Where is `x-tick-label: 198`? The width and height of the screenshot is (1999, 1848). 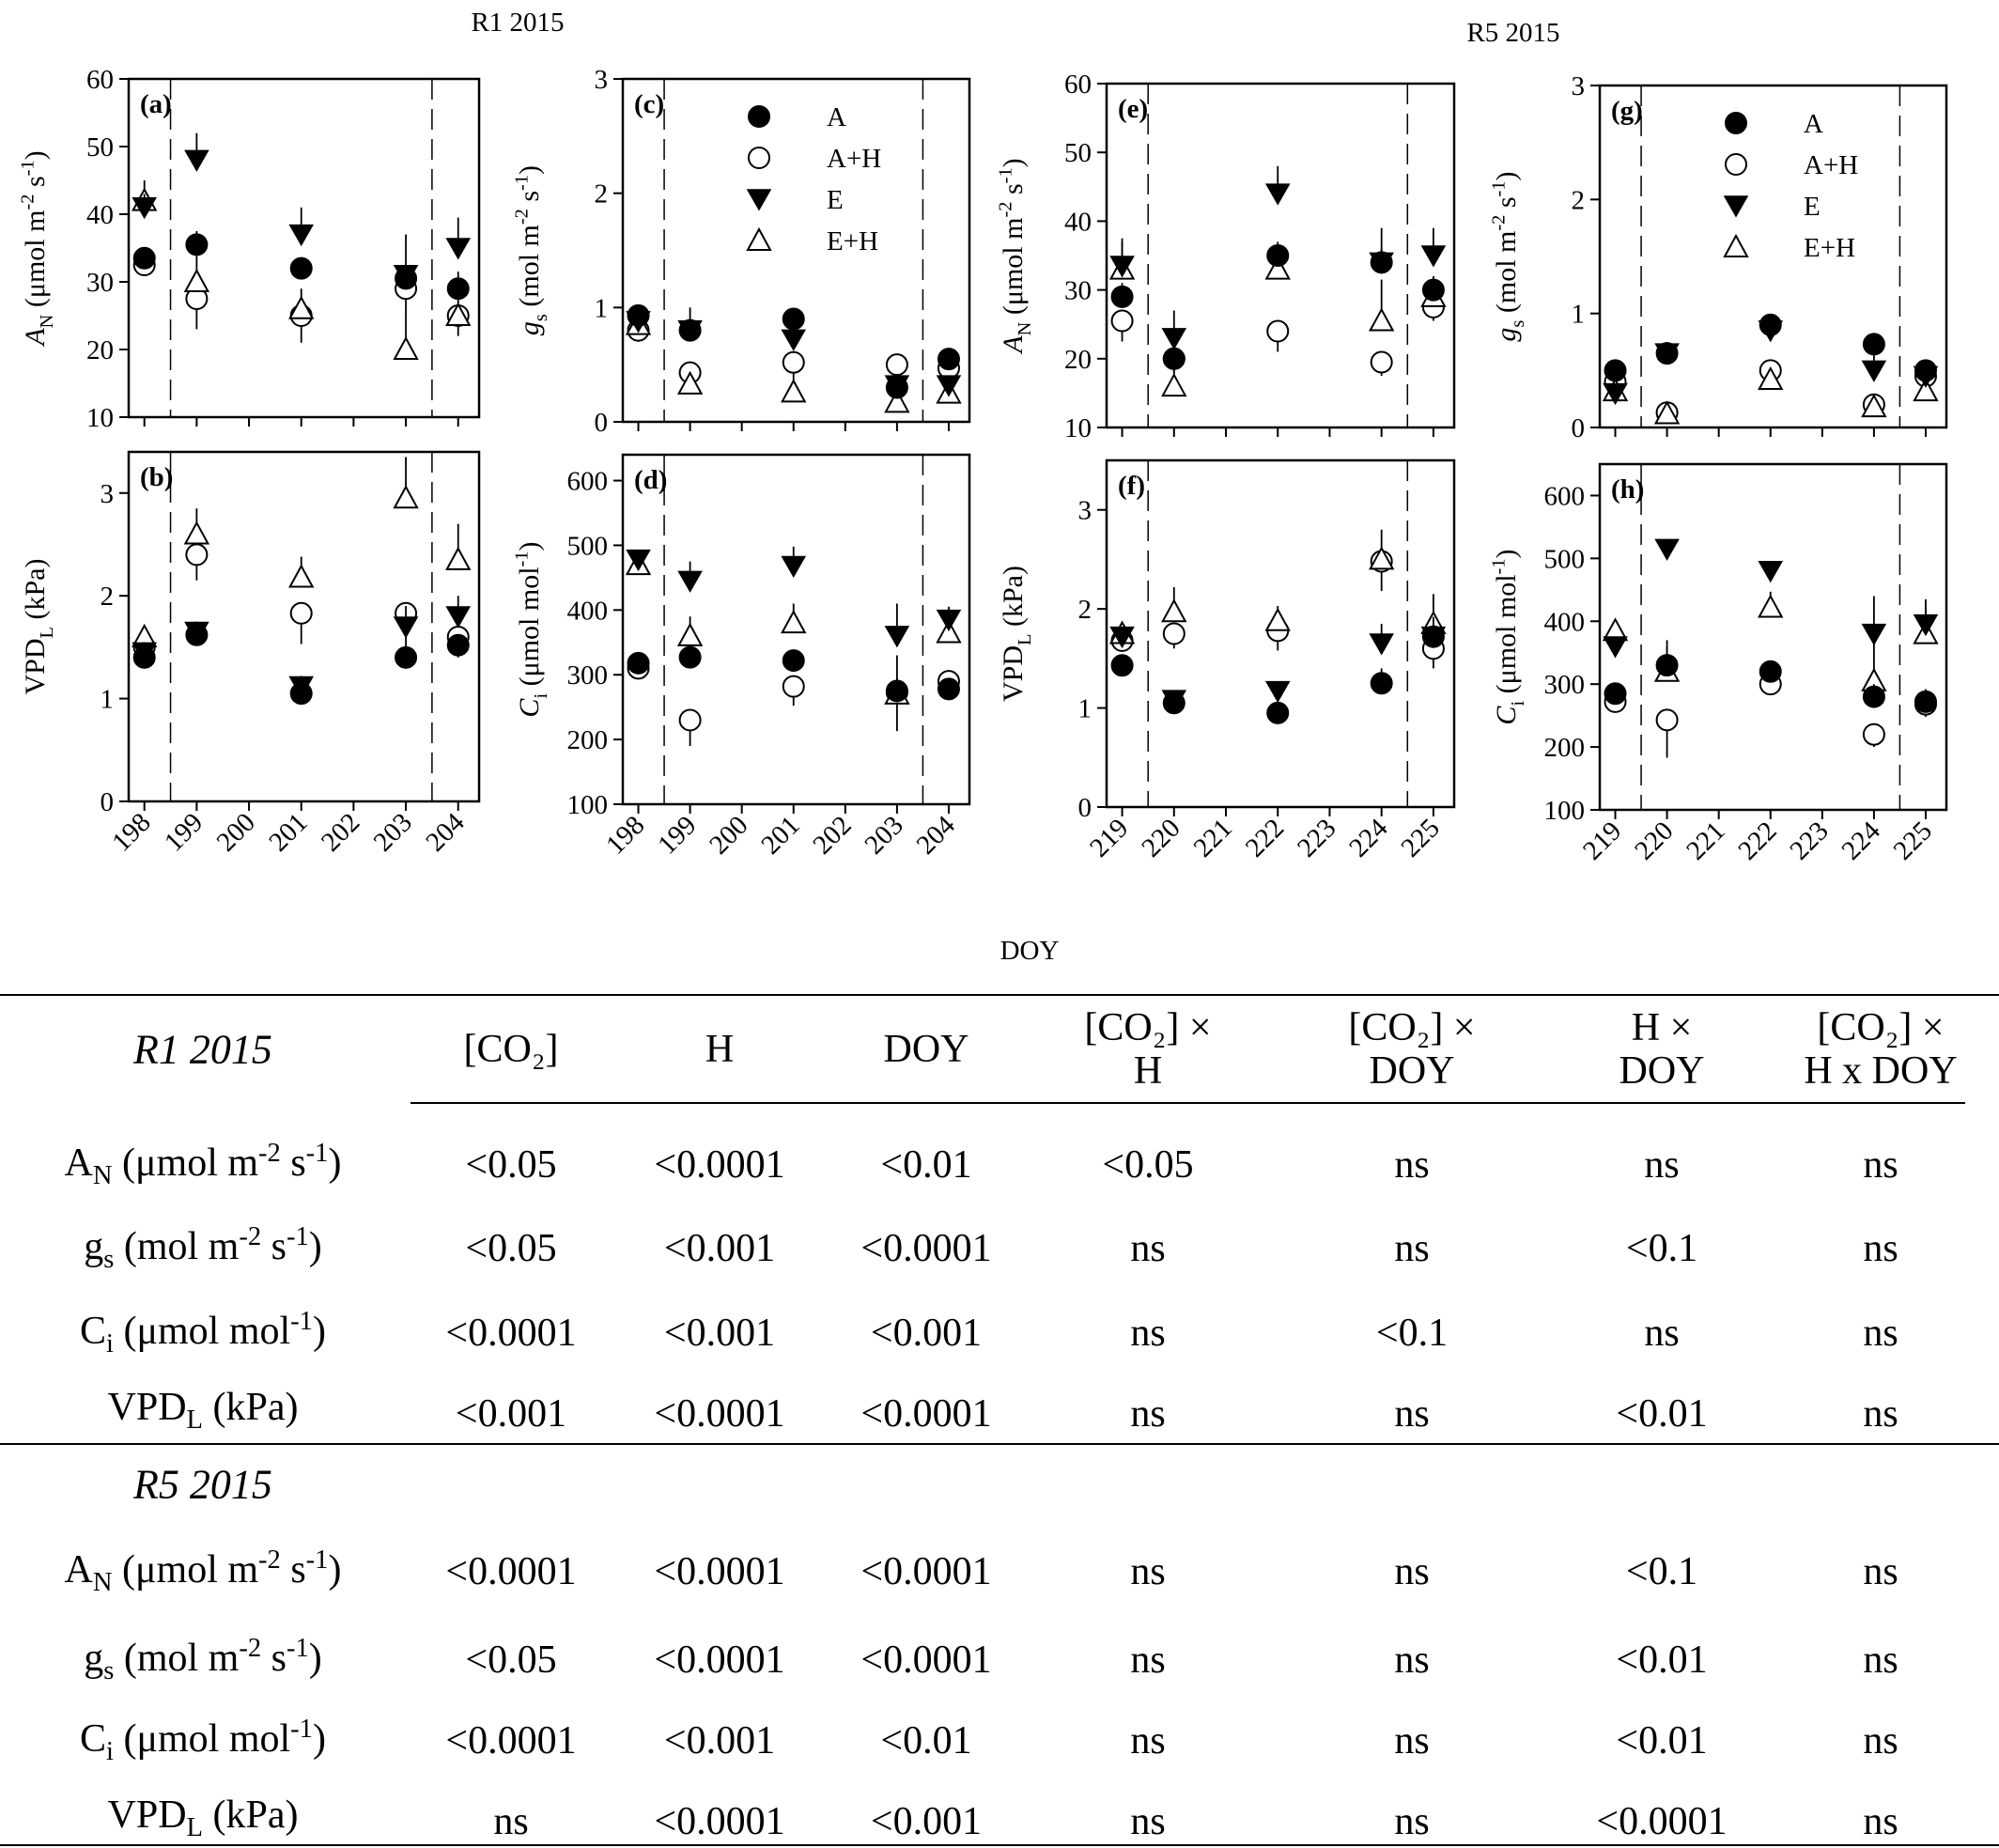 x-tick-label: 198 is located at coordinates (131, 832).